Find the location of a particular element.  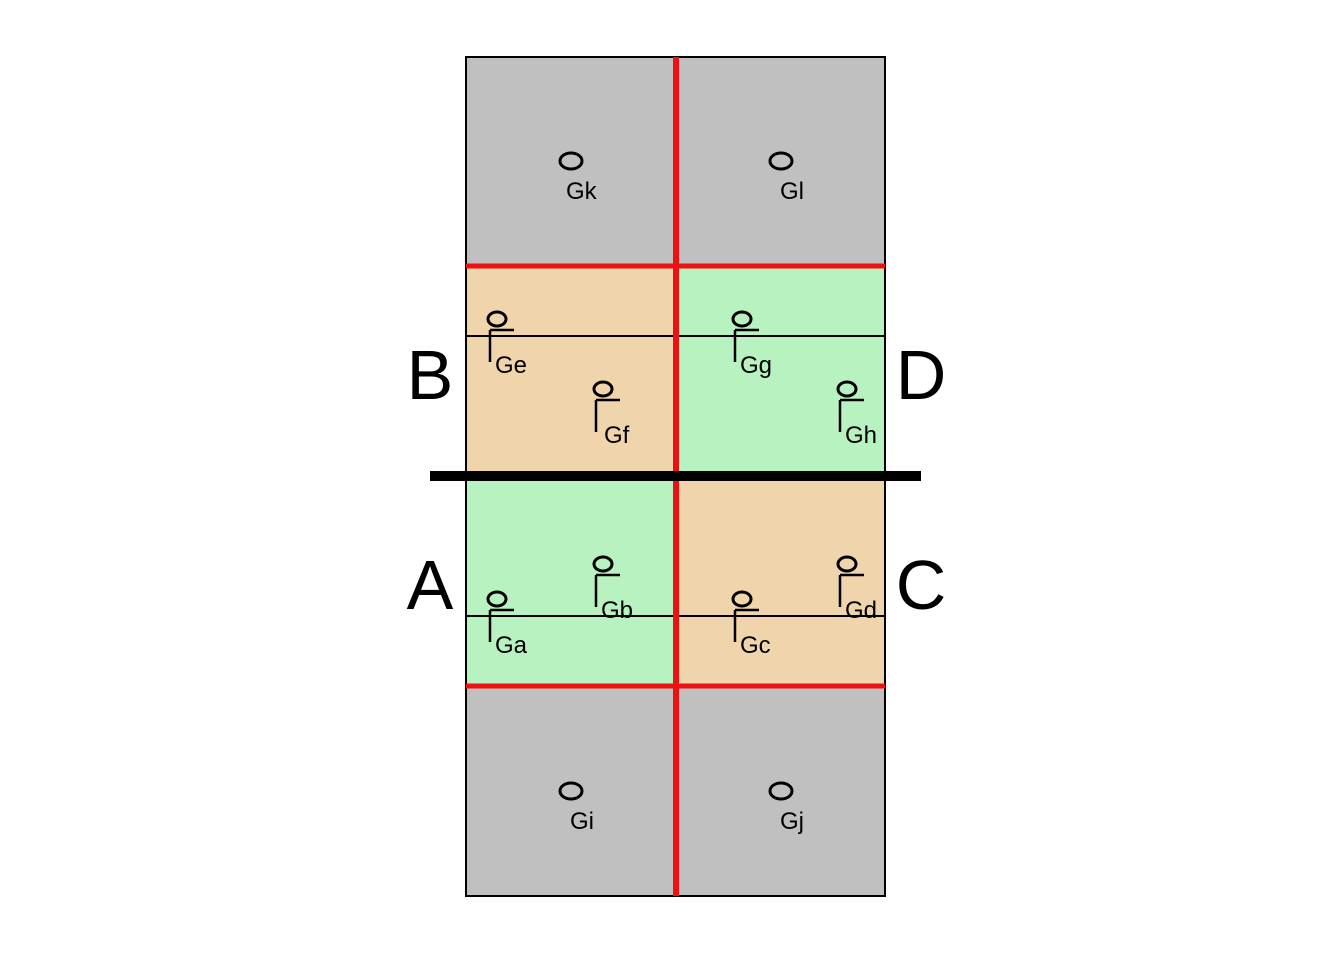

player-ga: Ga is located at coordinates (507, 624).